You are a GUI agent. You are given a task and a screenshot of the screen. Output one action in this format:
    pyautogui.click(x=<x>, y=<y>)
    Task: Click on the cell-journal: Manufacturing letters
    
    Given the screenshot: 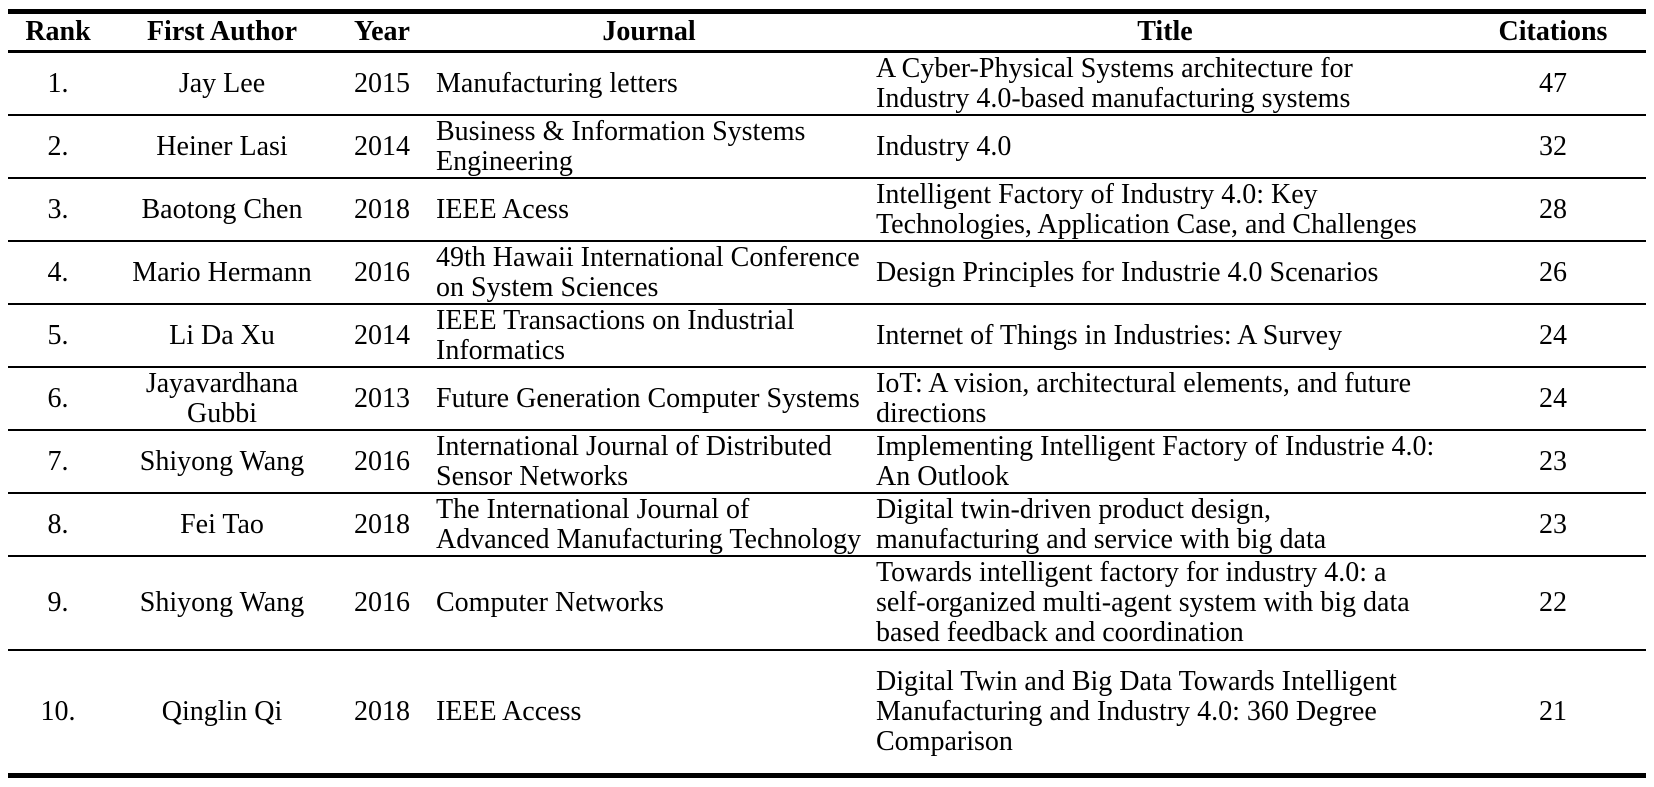 What is the action you would take?
    pyautogui.click(x=557, y=83)
    